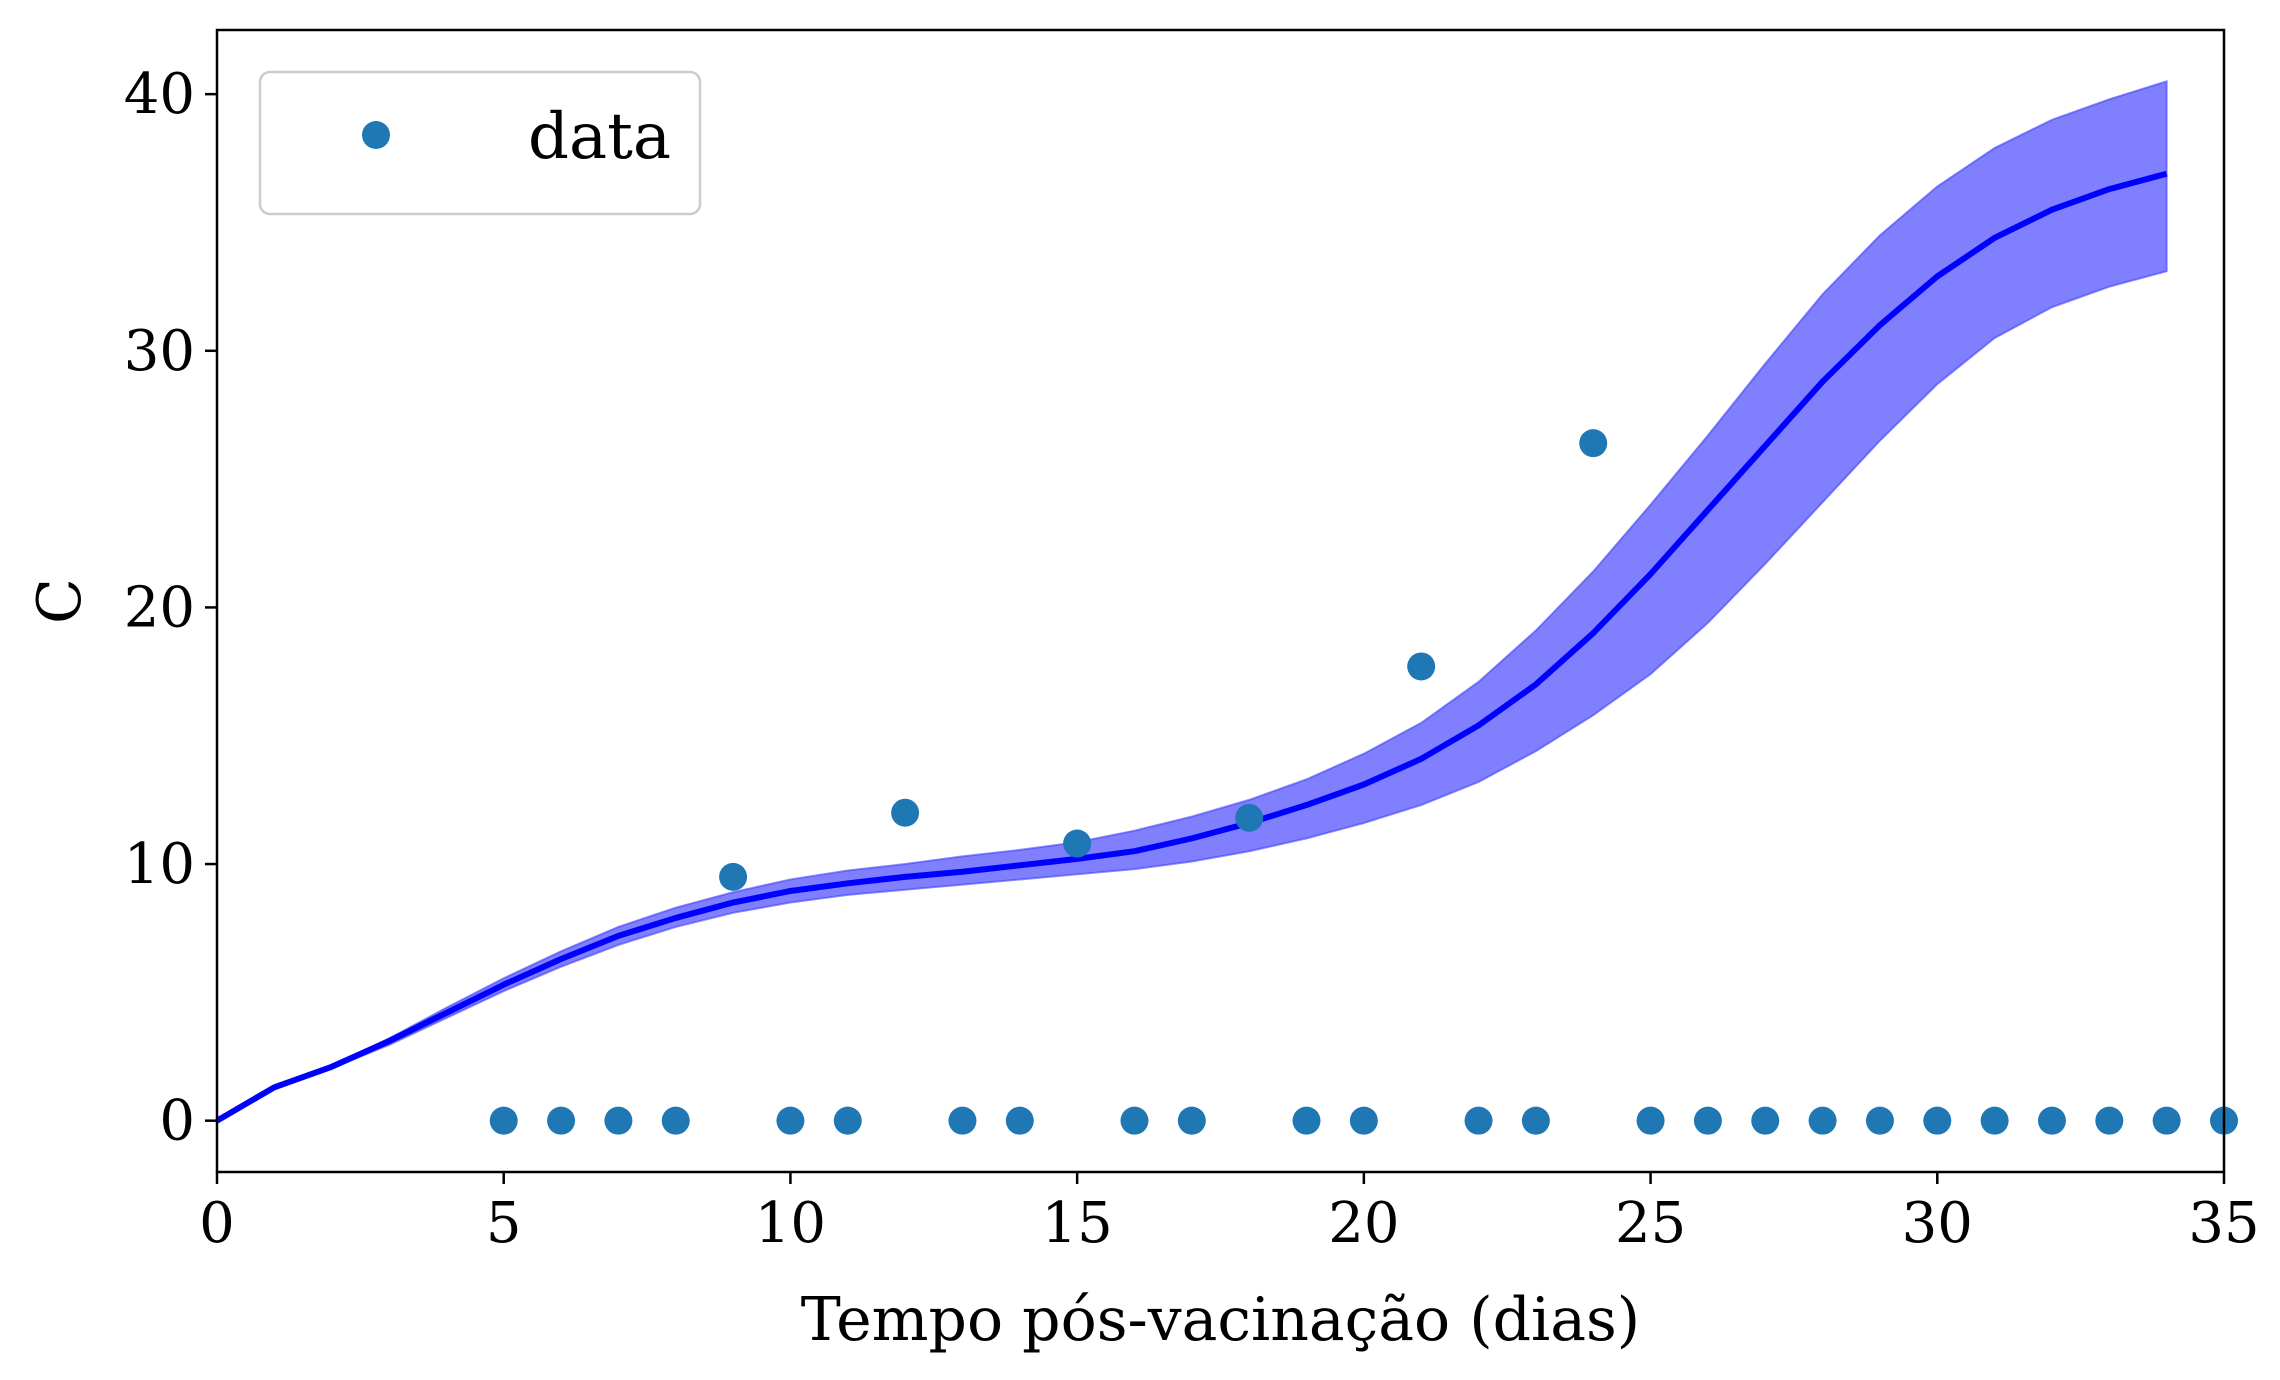 The image size is (2280, 1380). What do you see at coordinates (159, 94) in the screenshot?
I see `y-tick-label: 40` at bounding box center [159, 94].